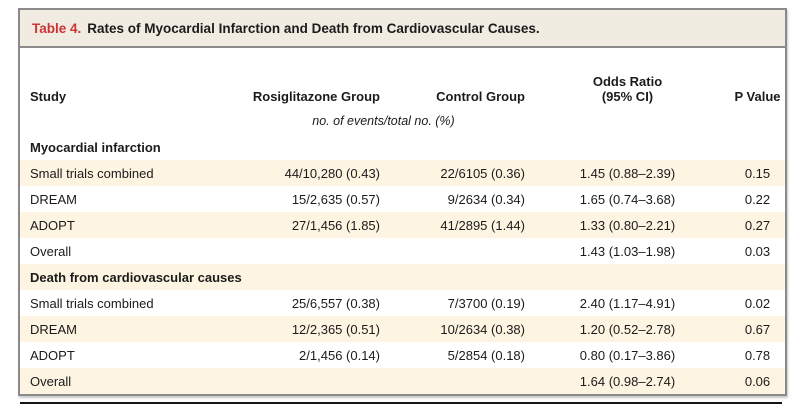 Image resolution: width=800 pixels, height=420 pixels. I want to click on control-cell: 9/2634 (0.34), so click(486, 199).